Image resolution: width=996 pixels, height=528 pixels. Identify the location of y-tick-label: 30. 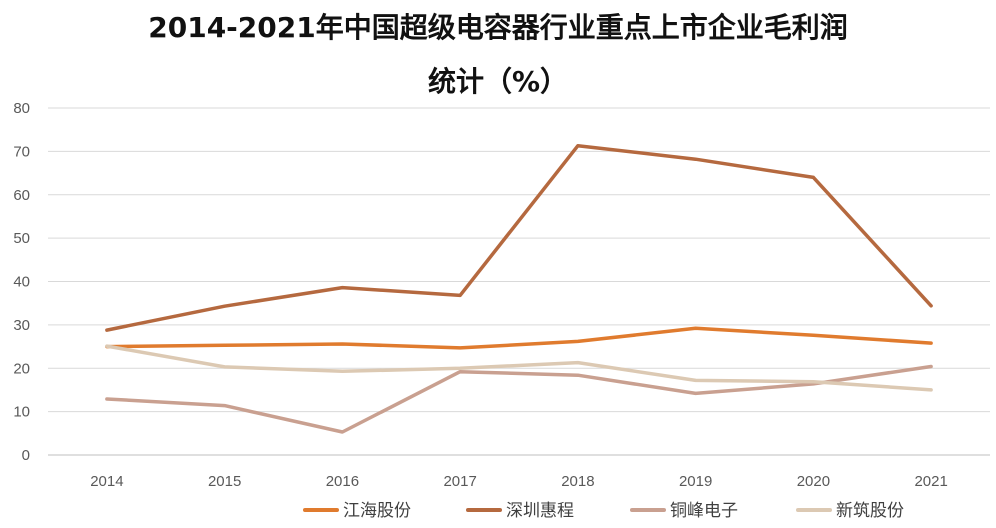
(21, 325).